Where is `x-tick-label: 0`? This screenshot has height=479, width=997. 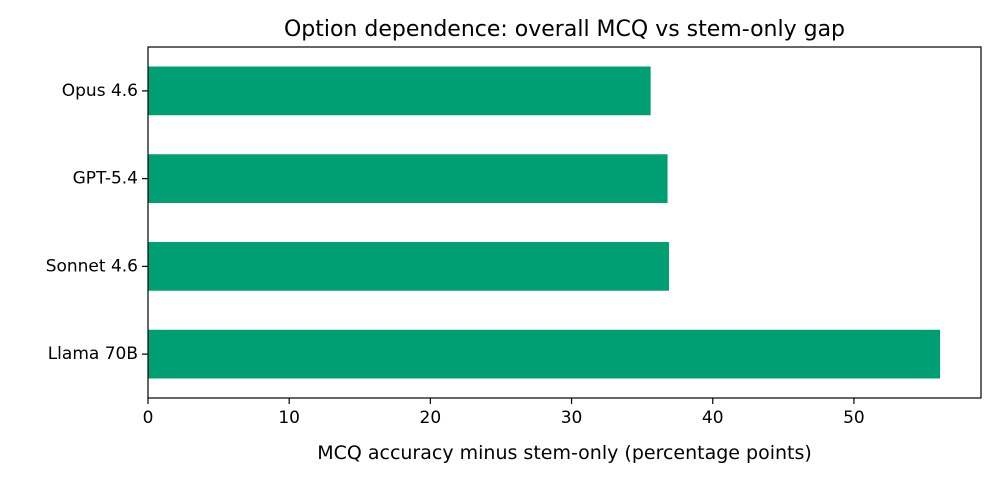
x-tick-label: 0 is located at coordinates (148, 418).